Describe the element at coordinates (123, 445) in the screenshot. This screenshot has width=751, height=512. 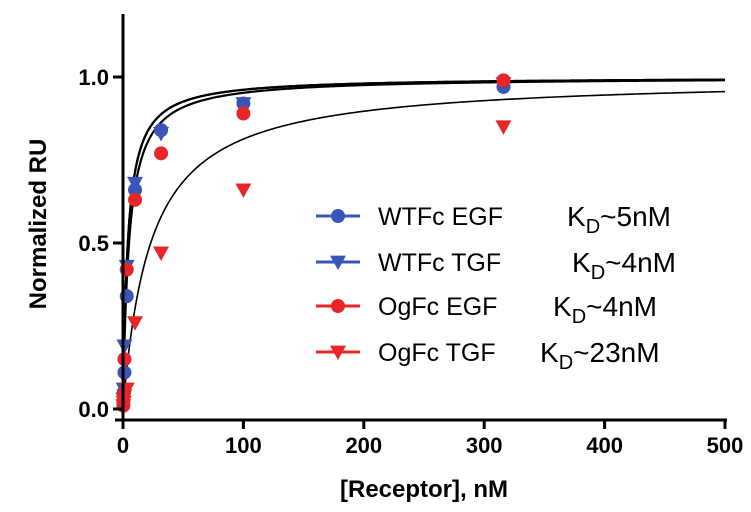
I see `x-tick-label: 0` at that location.